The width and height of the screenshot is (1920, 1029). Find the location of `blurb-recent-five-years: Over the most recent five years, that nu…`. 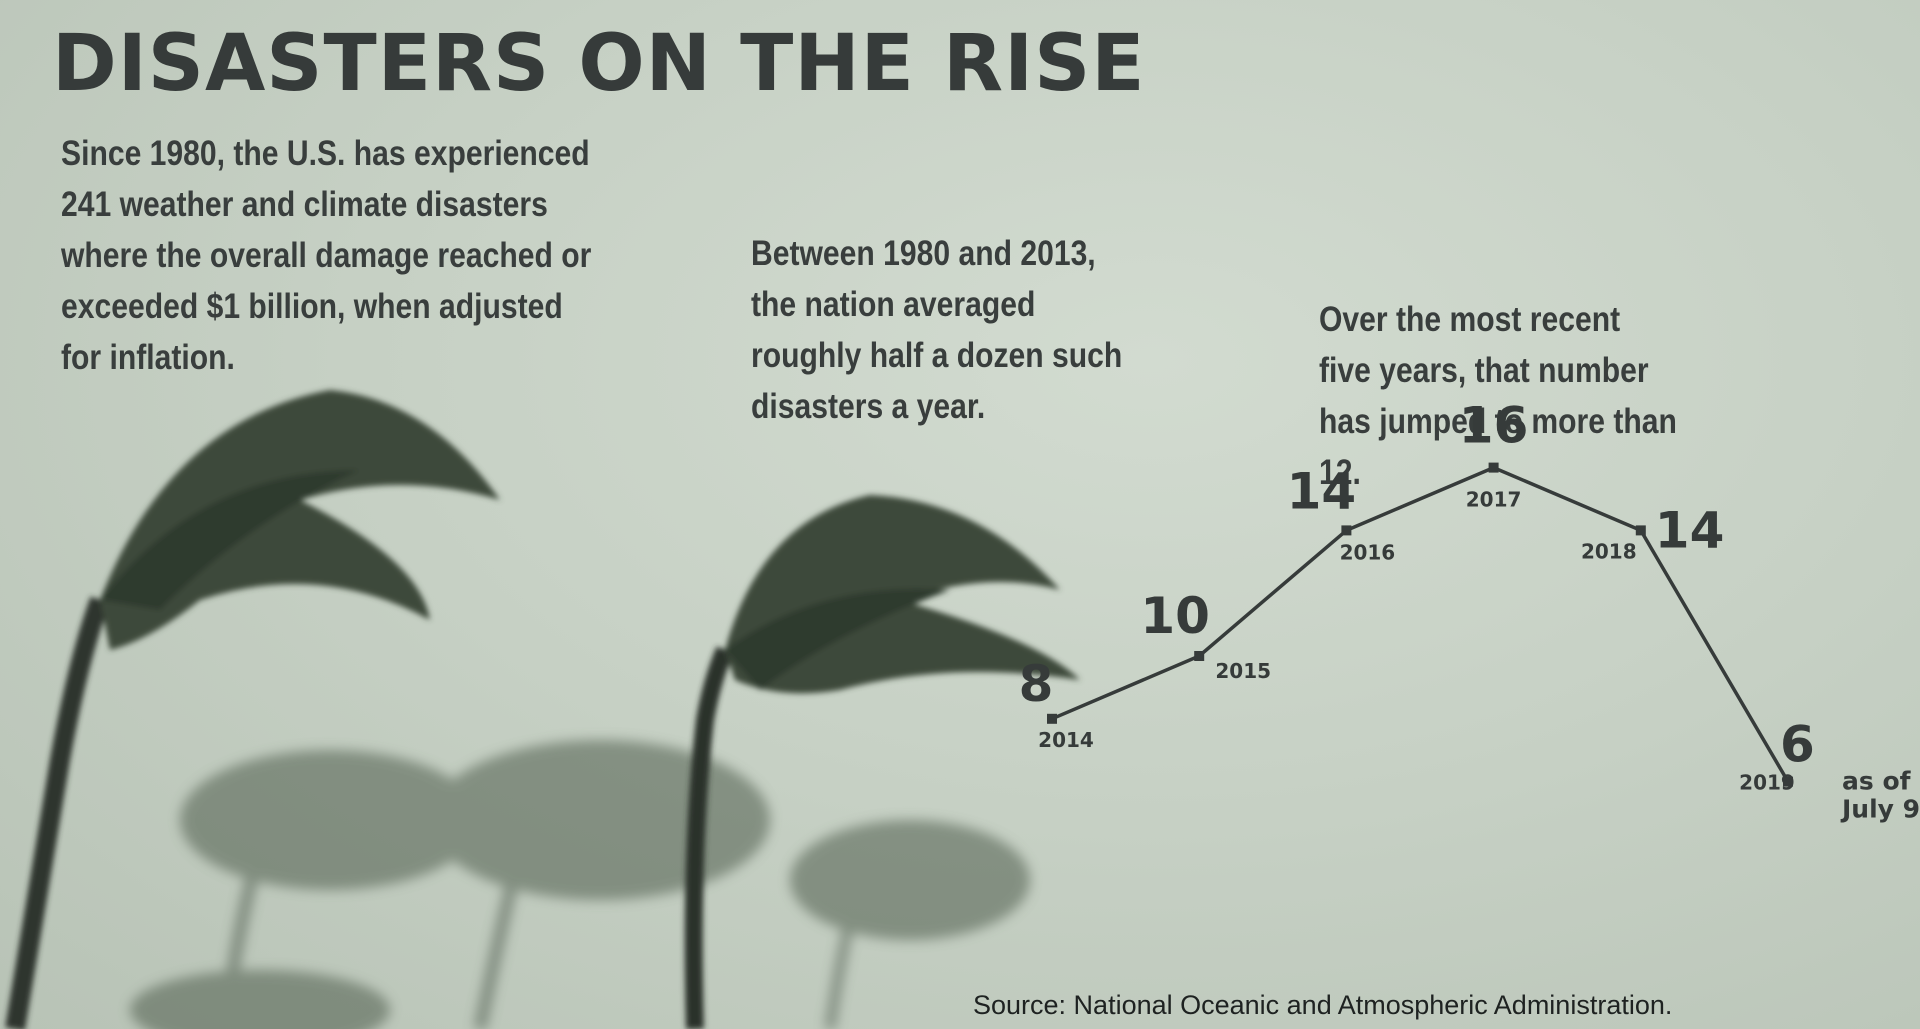

blurb-recent-five-years: Over the most recent five years, that nu… is located at coordinates (1498, 396).